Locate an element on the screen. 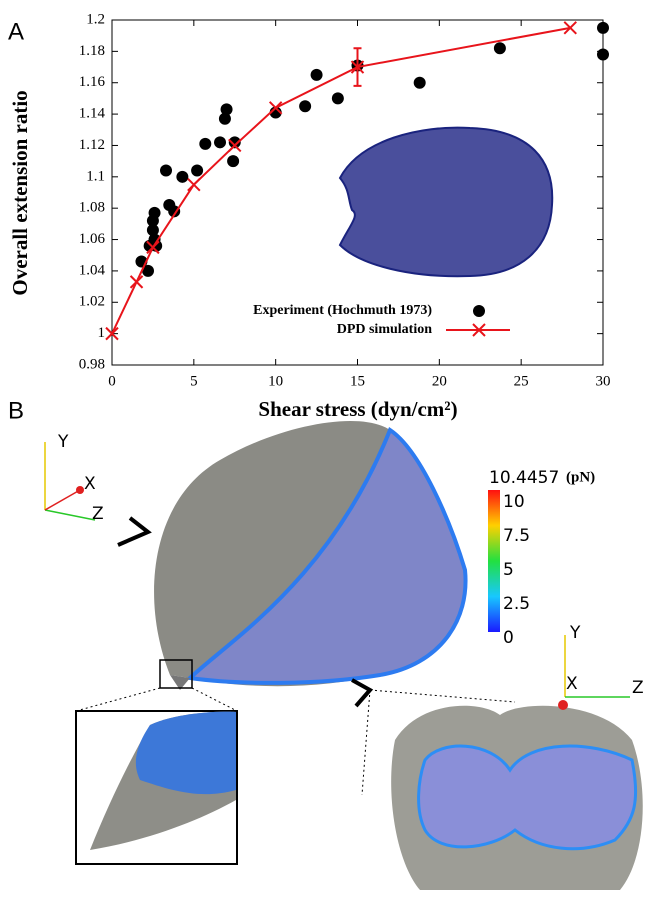 This screenshot has height=901, width=655. rbc-3d is located at coordinates (311, 555).